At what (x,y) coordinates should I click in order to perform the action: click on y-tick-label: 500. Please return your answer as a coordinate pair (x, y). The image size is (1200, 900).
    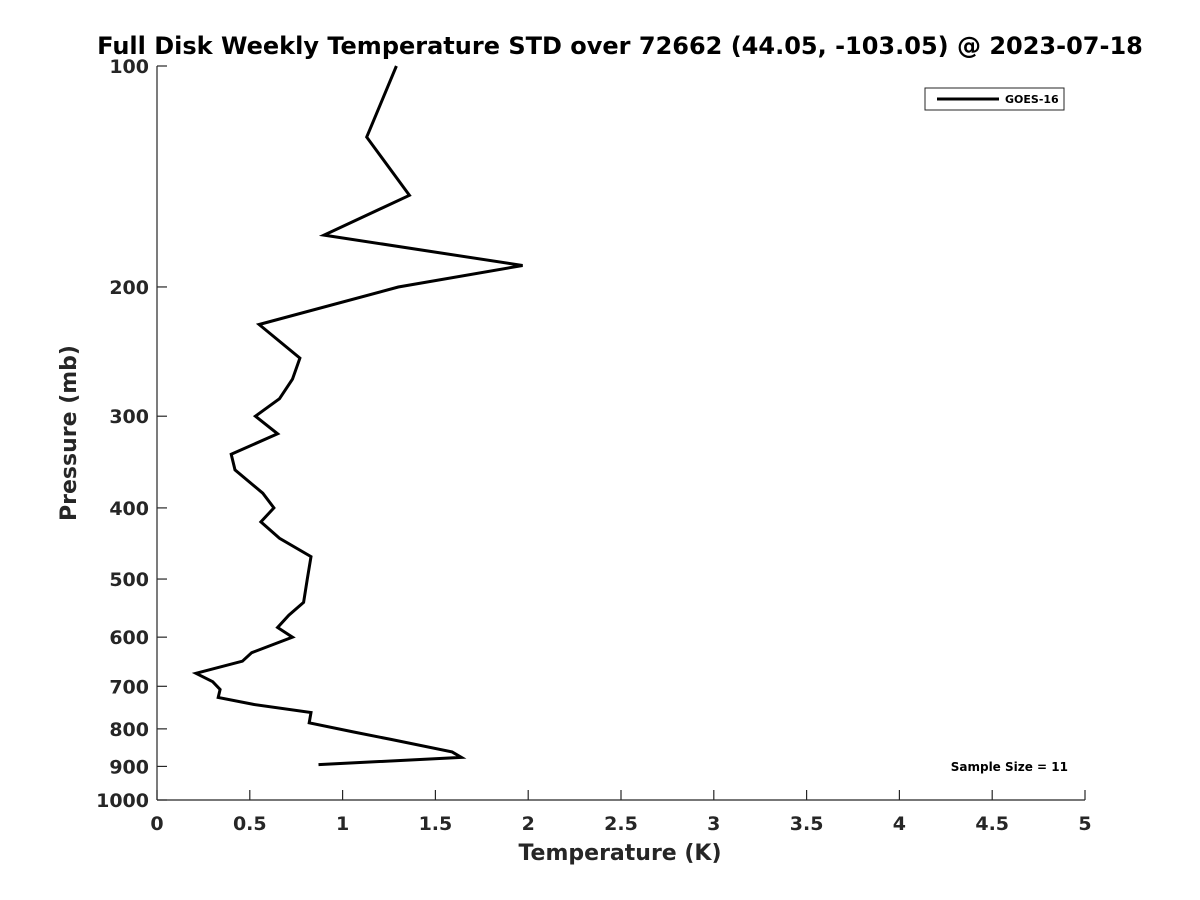
    Looking at the image, I should click on (129, 580).